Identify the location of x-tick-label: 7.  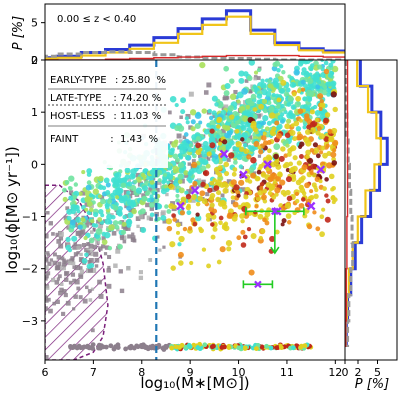
(93, 372).